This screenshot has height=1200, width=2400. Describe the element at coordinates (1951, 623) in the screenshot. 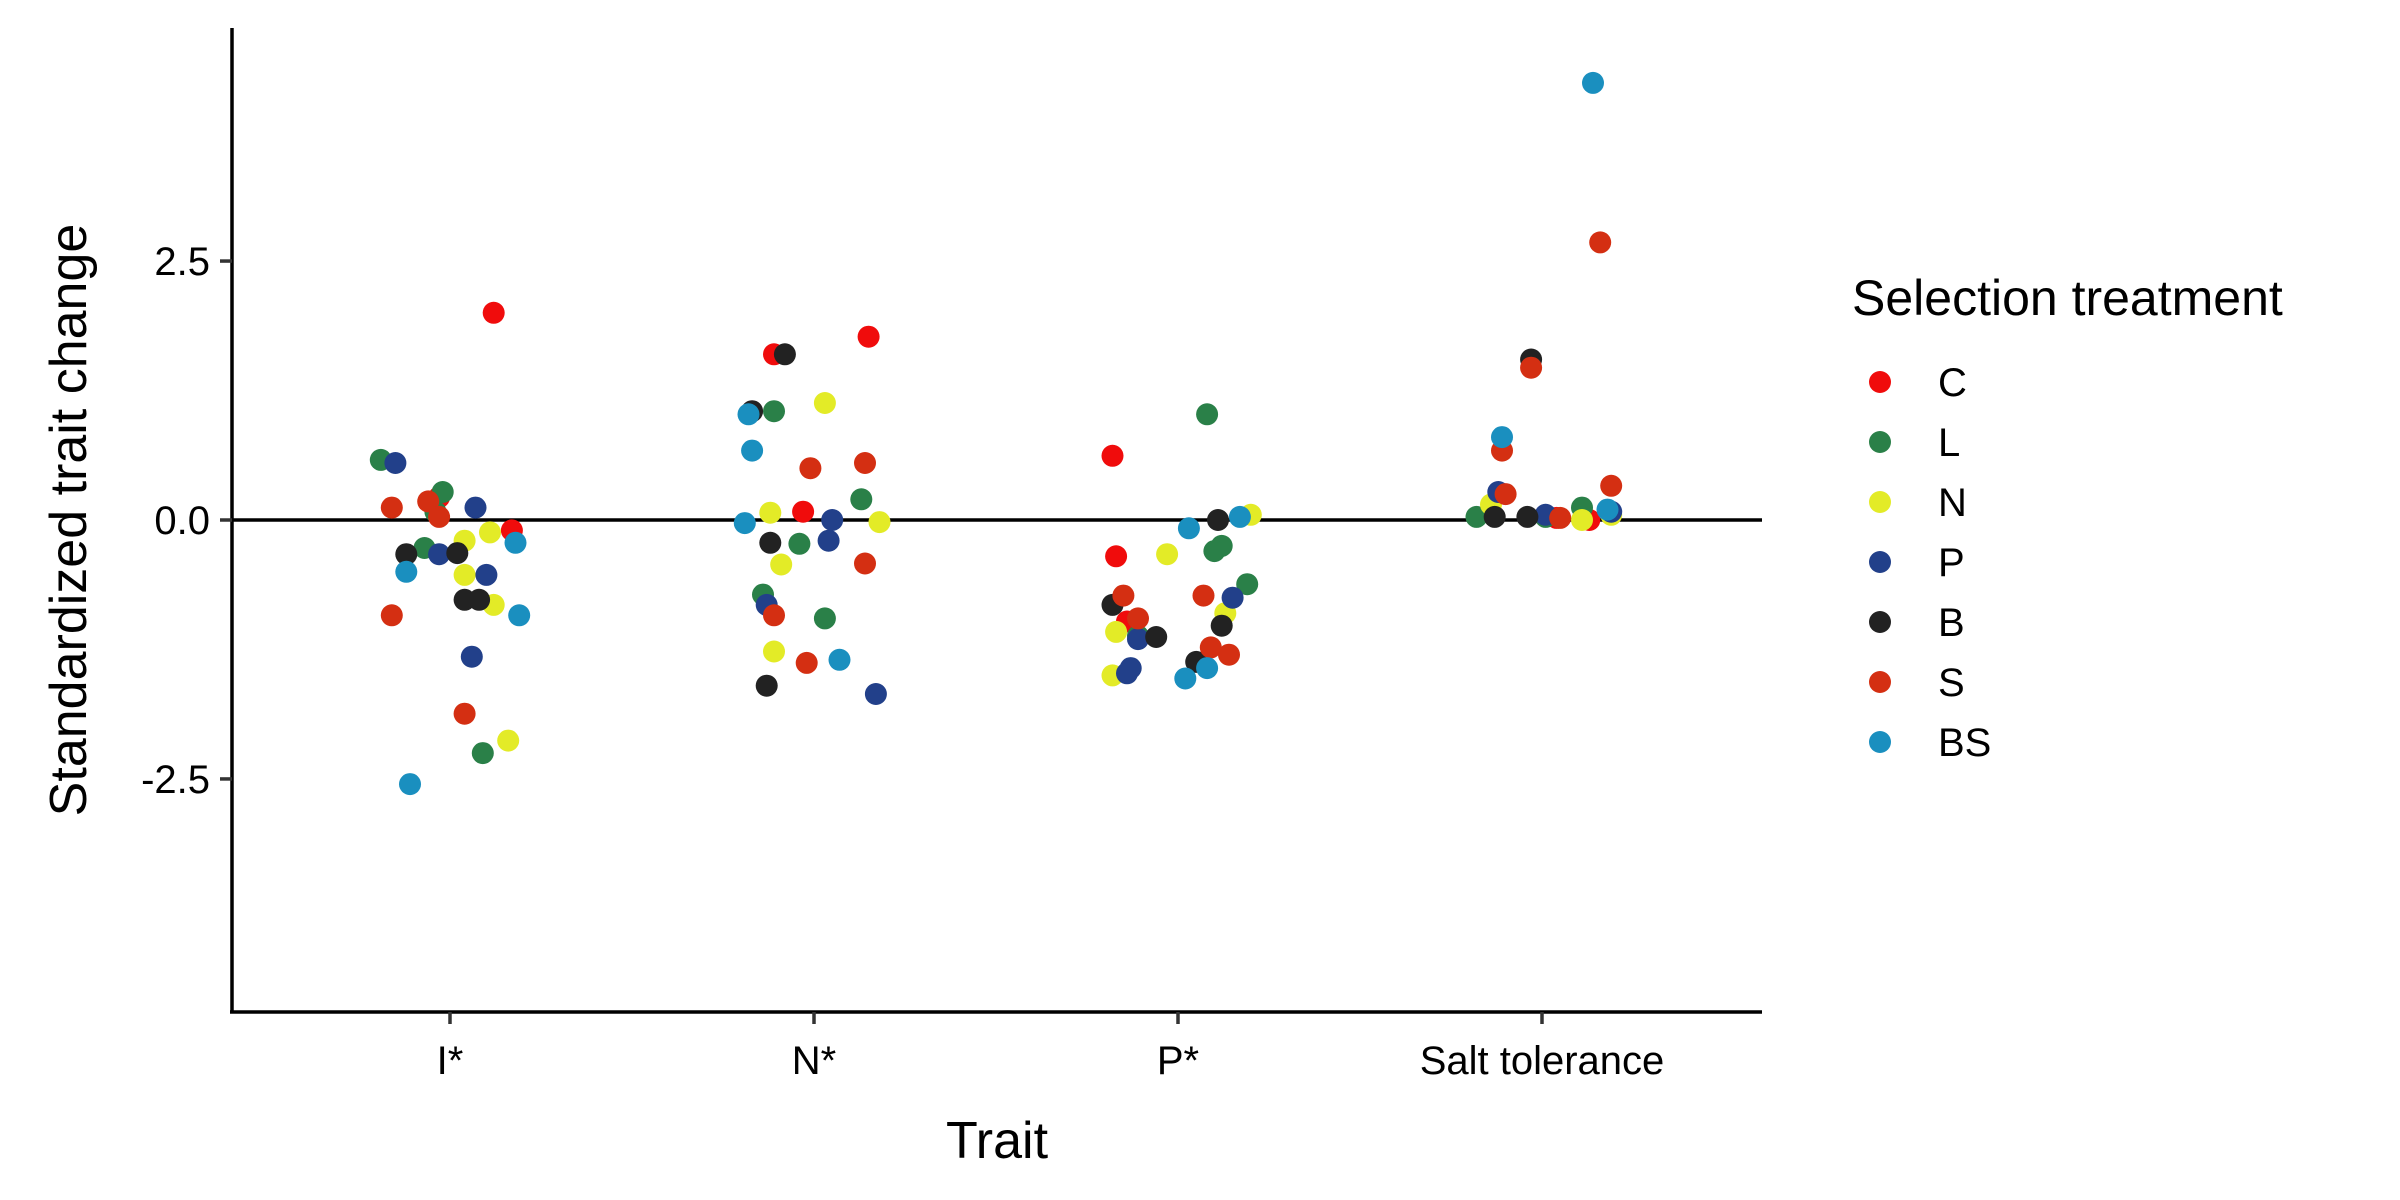

I see `legend-label-b: B` at that location.